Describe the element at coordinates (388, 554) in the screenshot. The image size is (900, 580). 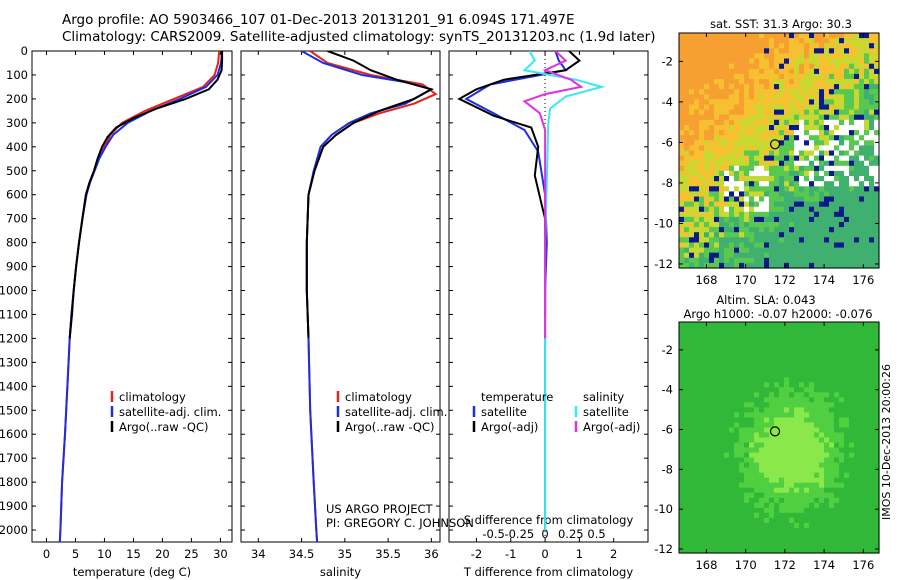
I see `sal-xtick-label: 35.5` at that location.